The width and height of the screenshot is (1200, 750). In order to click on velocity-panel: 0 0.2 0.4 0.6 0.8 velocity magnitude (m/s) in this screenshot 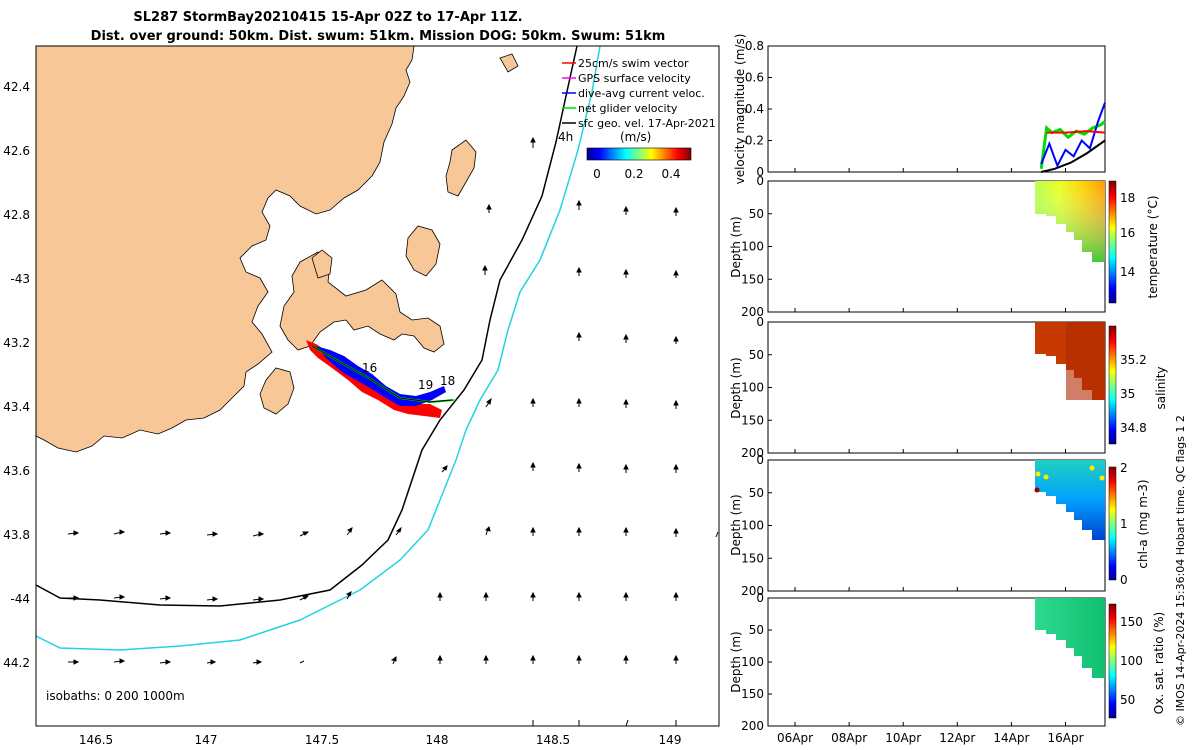, I will do `click(919, 109)`.